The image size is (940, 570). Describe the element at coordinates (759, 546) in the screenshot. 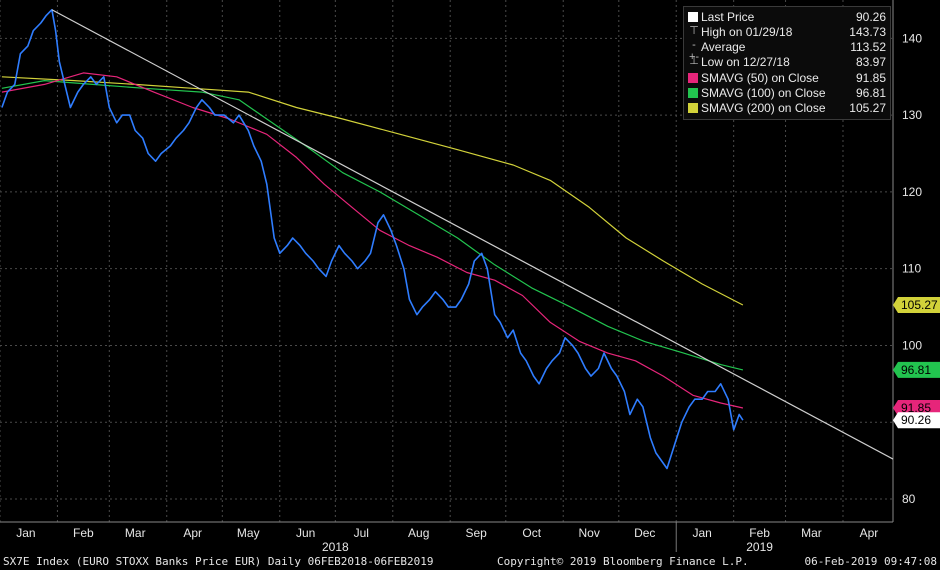

I see `year-label: 2019` at that location.